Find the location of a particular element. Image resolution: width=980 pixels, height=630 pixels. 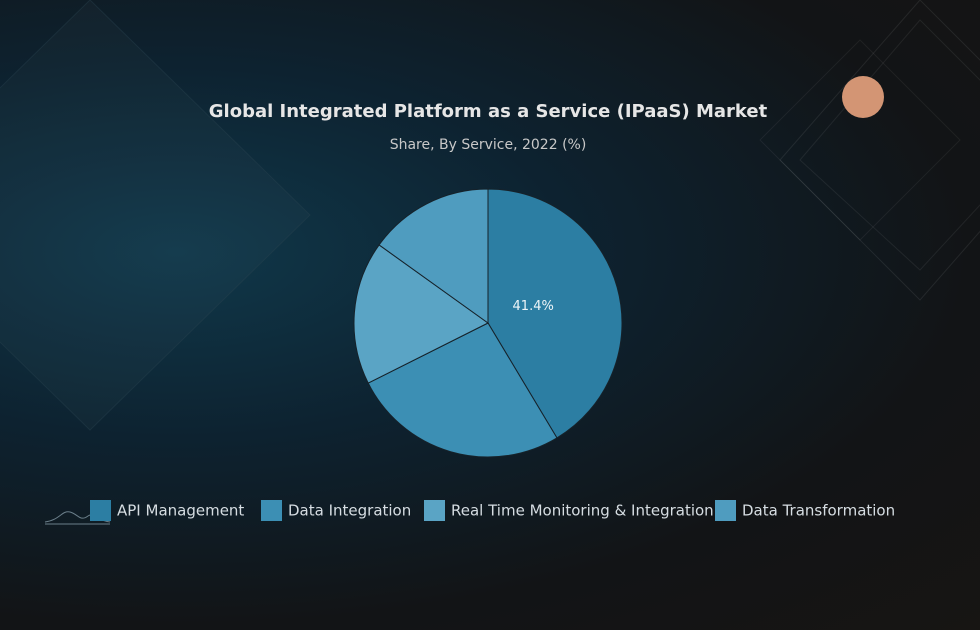

legend-label: Data Integration is located at coordinates (349, 511).